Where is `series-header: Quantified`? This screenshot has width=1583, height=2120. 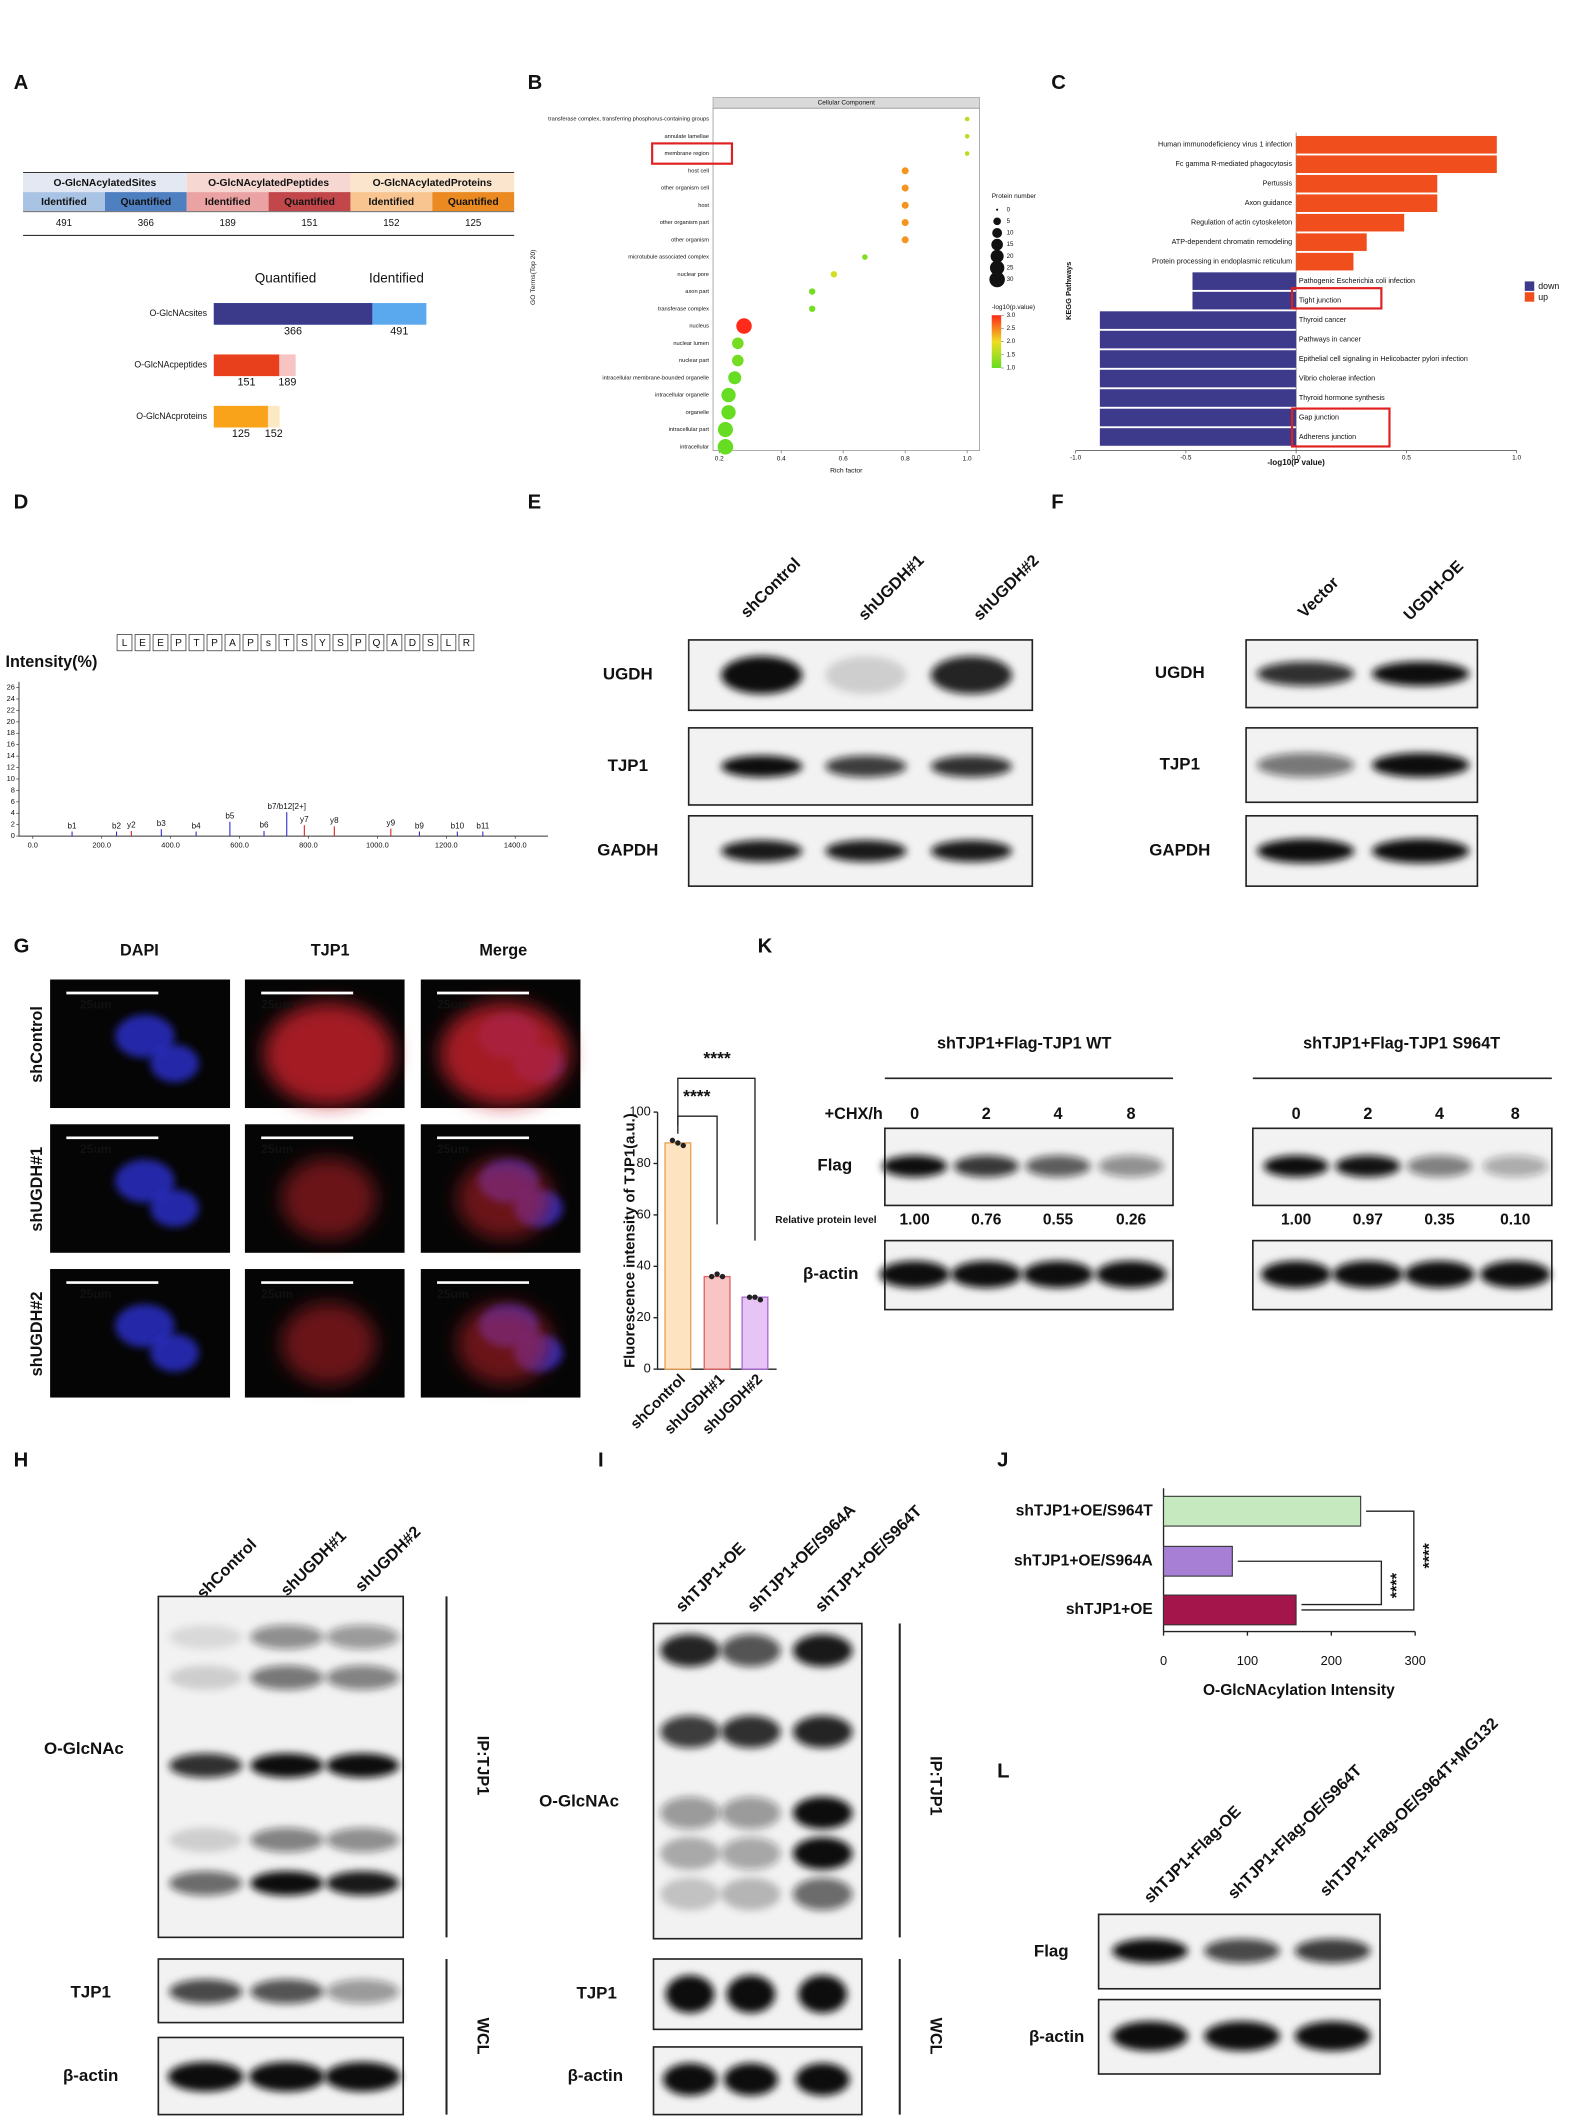 series-header: Quantified is located at coordinates (286, 277).